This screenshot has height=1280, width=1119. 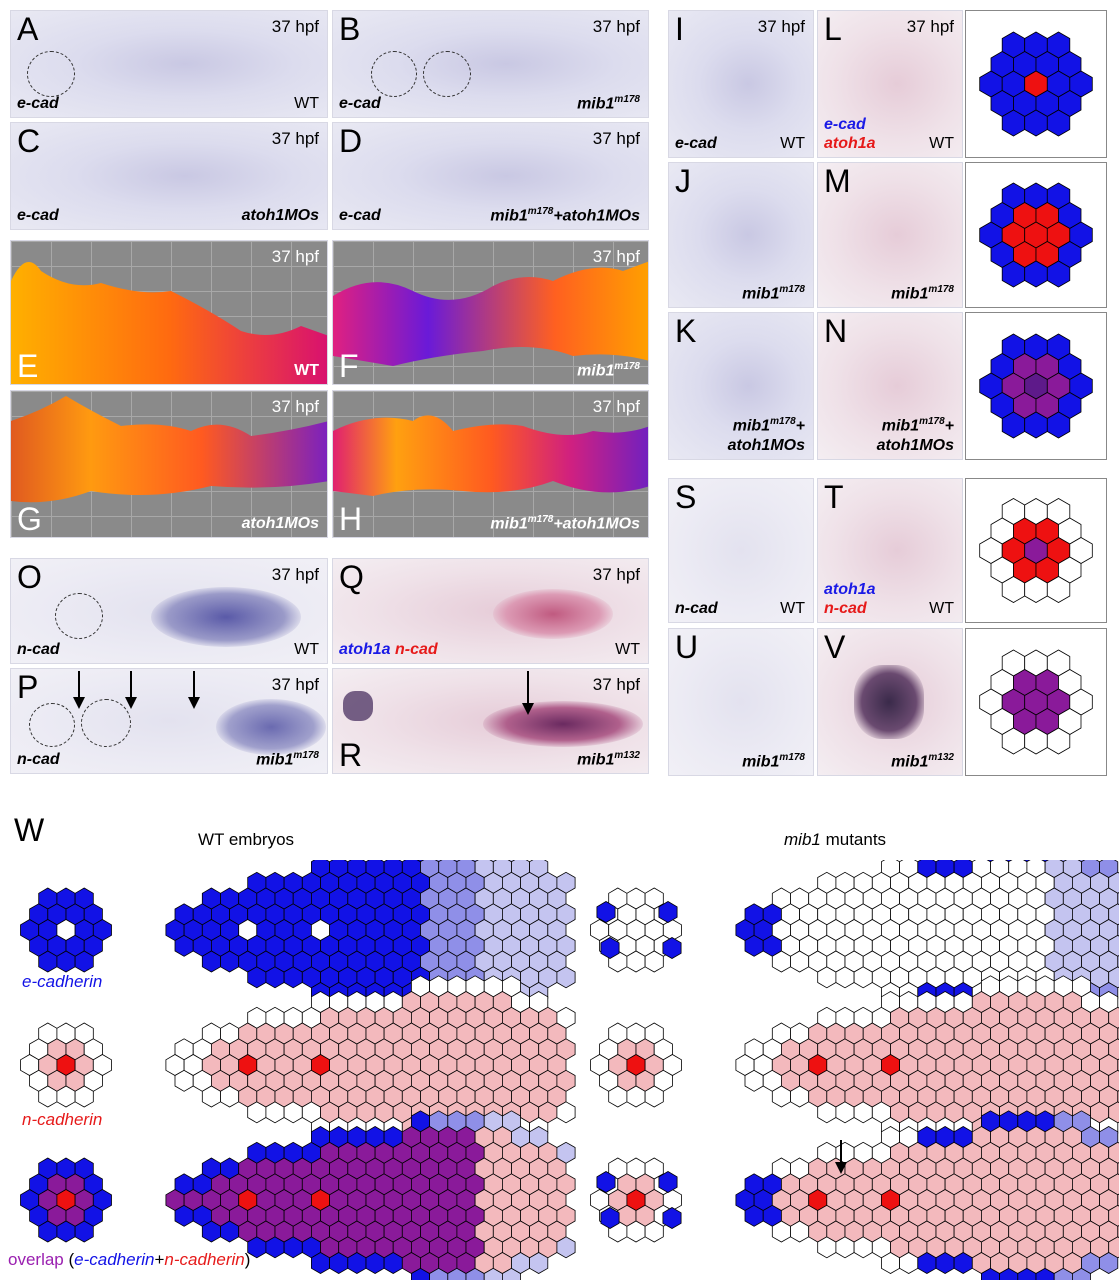 I want to click on panel-V: V mib1m132, so click(x=890, y=702).